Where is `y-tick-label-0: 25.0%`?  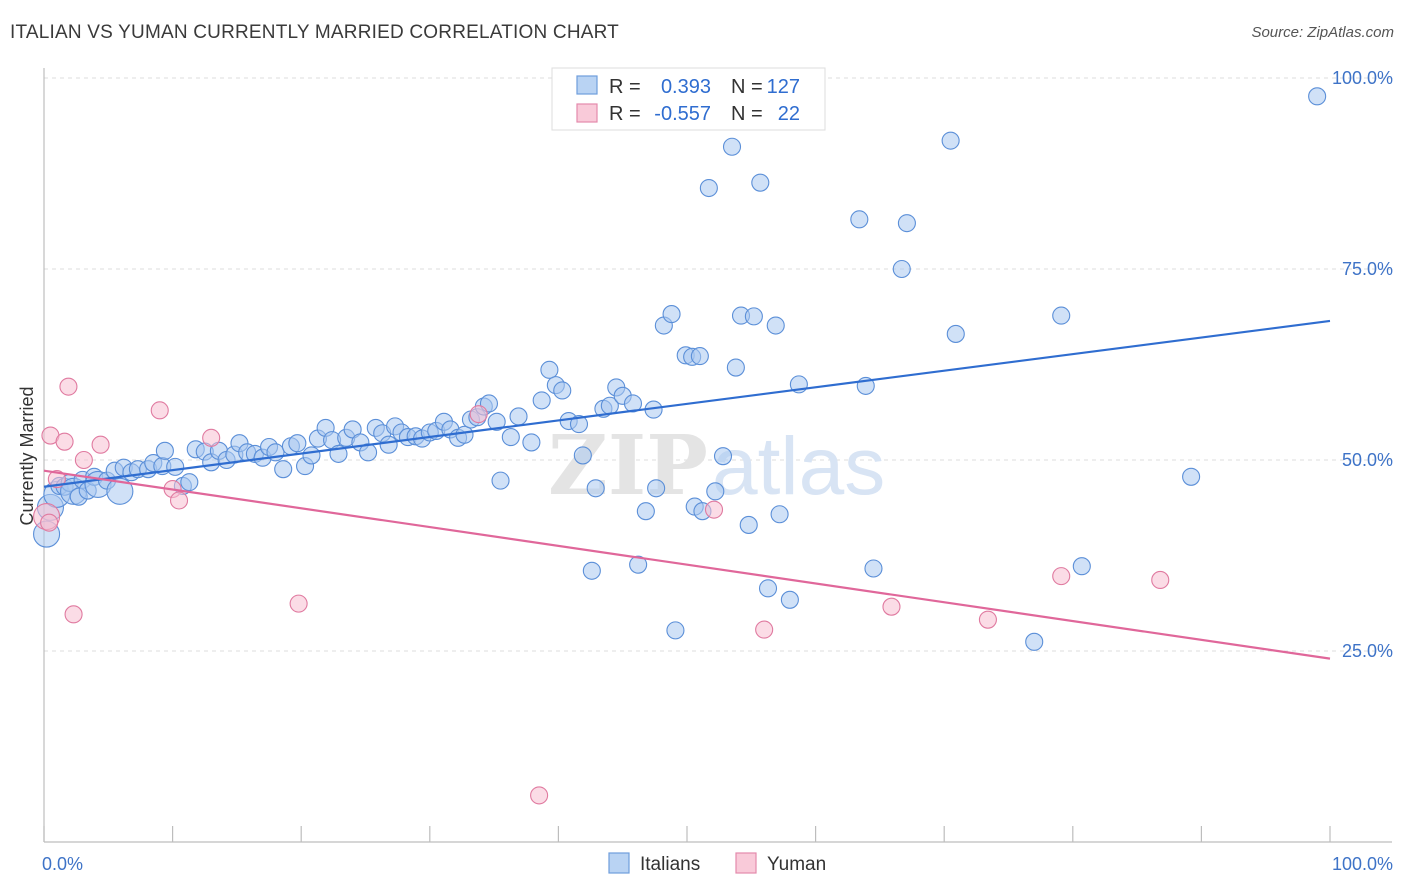
y-tick-label-0: 25.0% is located at coordinates (1367, 651).